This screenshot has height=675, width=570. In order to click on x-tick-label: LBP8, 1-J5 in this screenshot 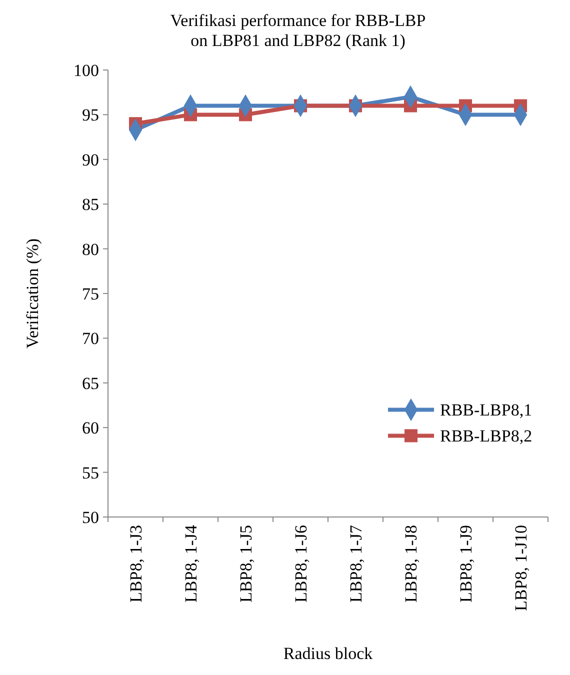, I will do `click(246, 563)`.